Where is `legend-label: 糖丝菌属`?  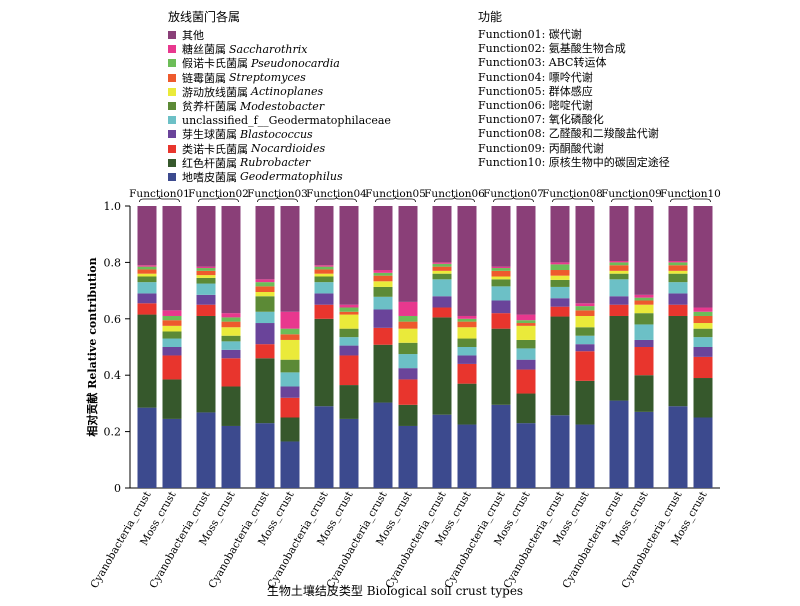 legend-label: 糖丝菌属 is located at coordinates (204, 50).